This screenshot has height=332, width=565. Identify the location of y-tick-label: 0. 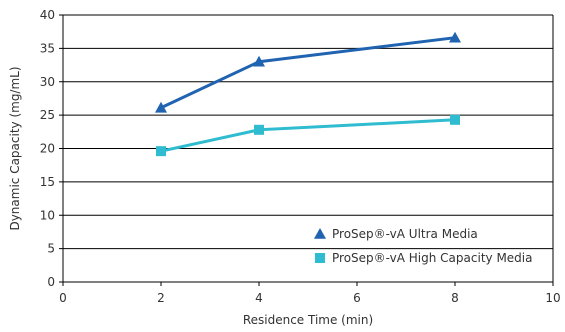
(51, 282).